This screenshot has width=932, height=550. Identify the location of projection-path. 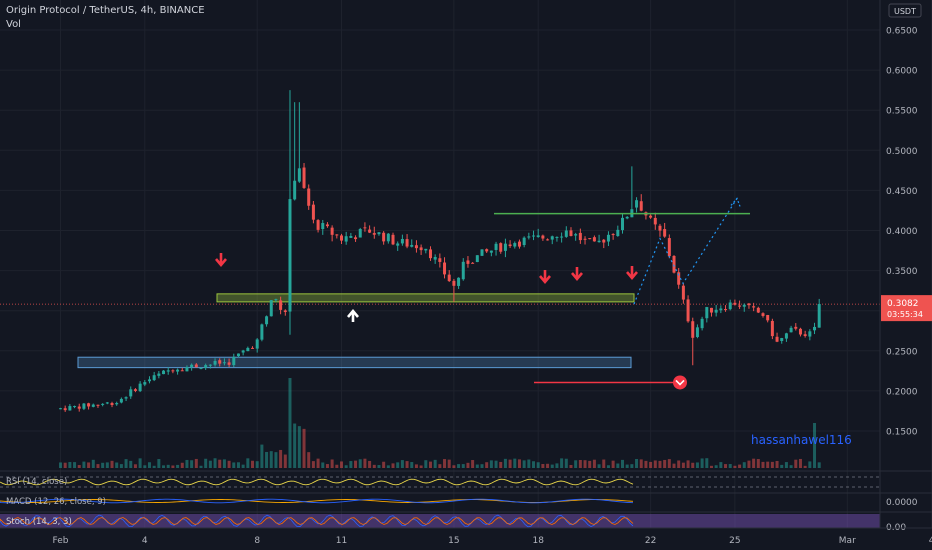
(685, 251).